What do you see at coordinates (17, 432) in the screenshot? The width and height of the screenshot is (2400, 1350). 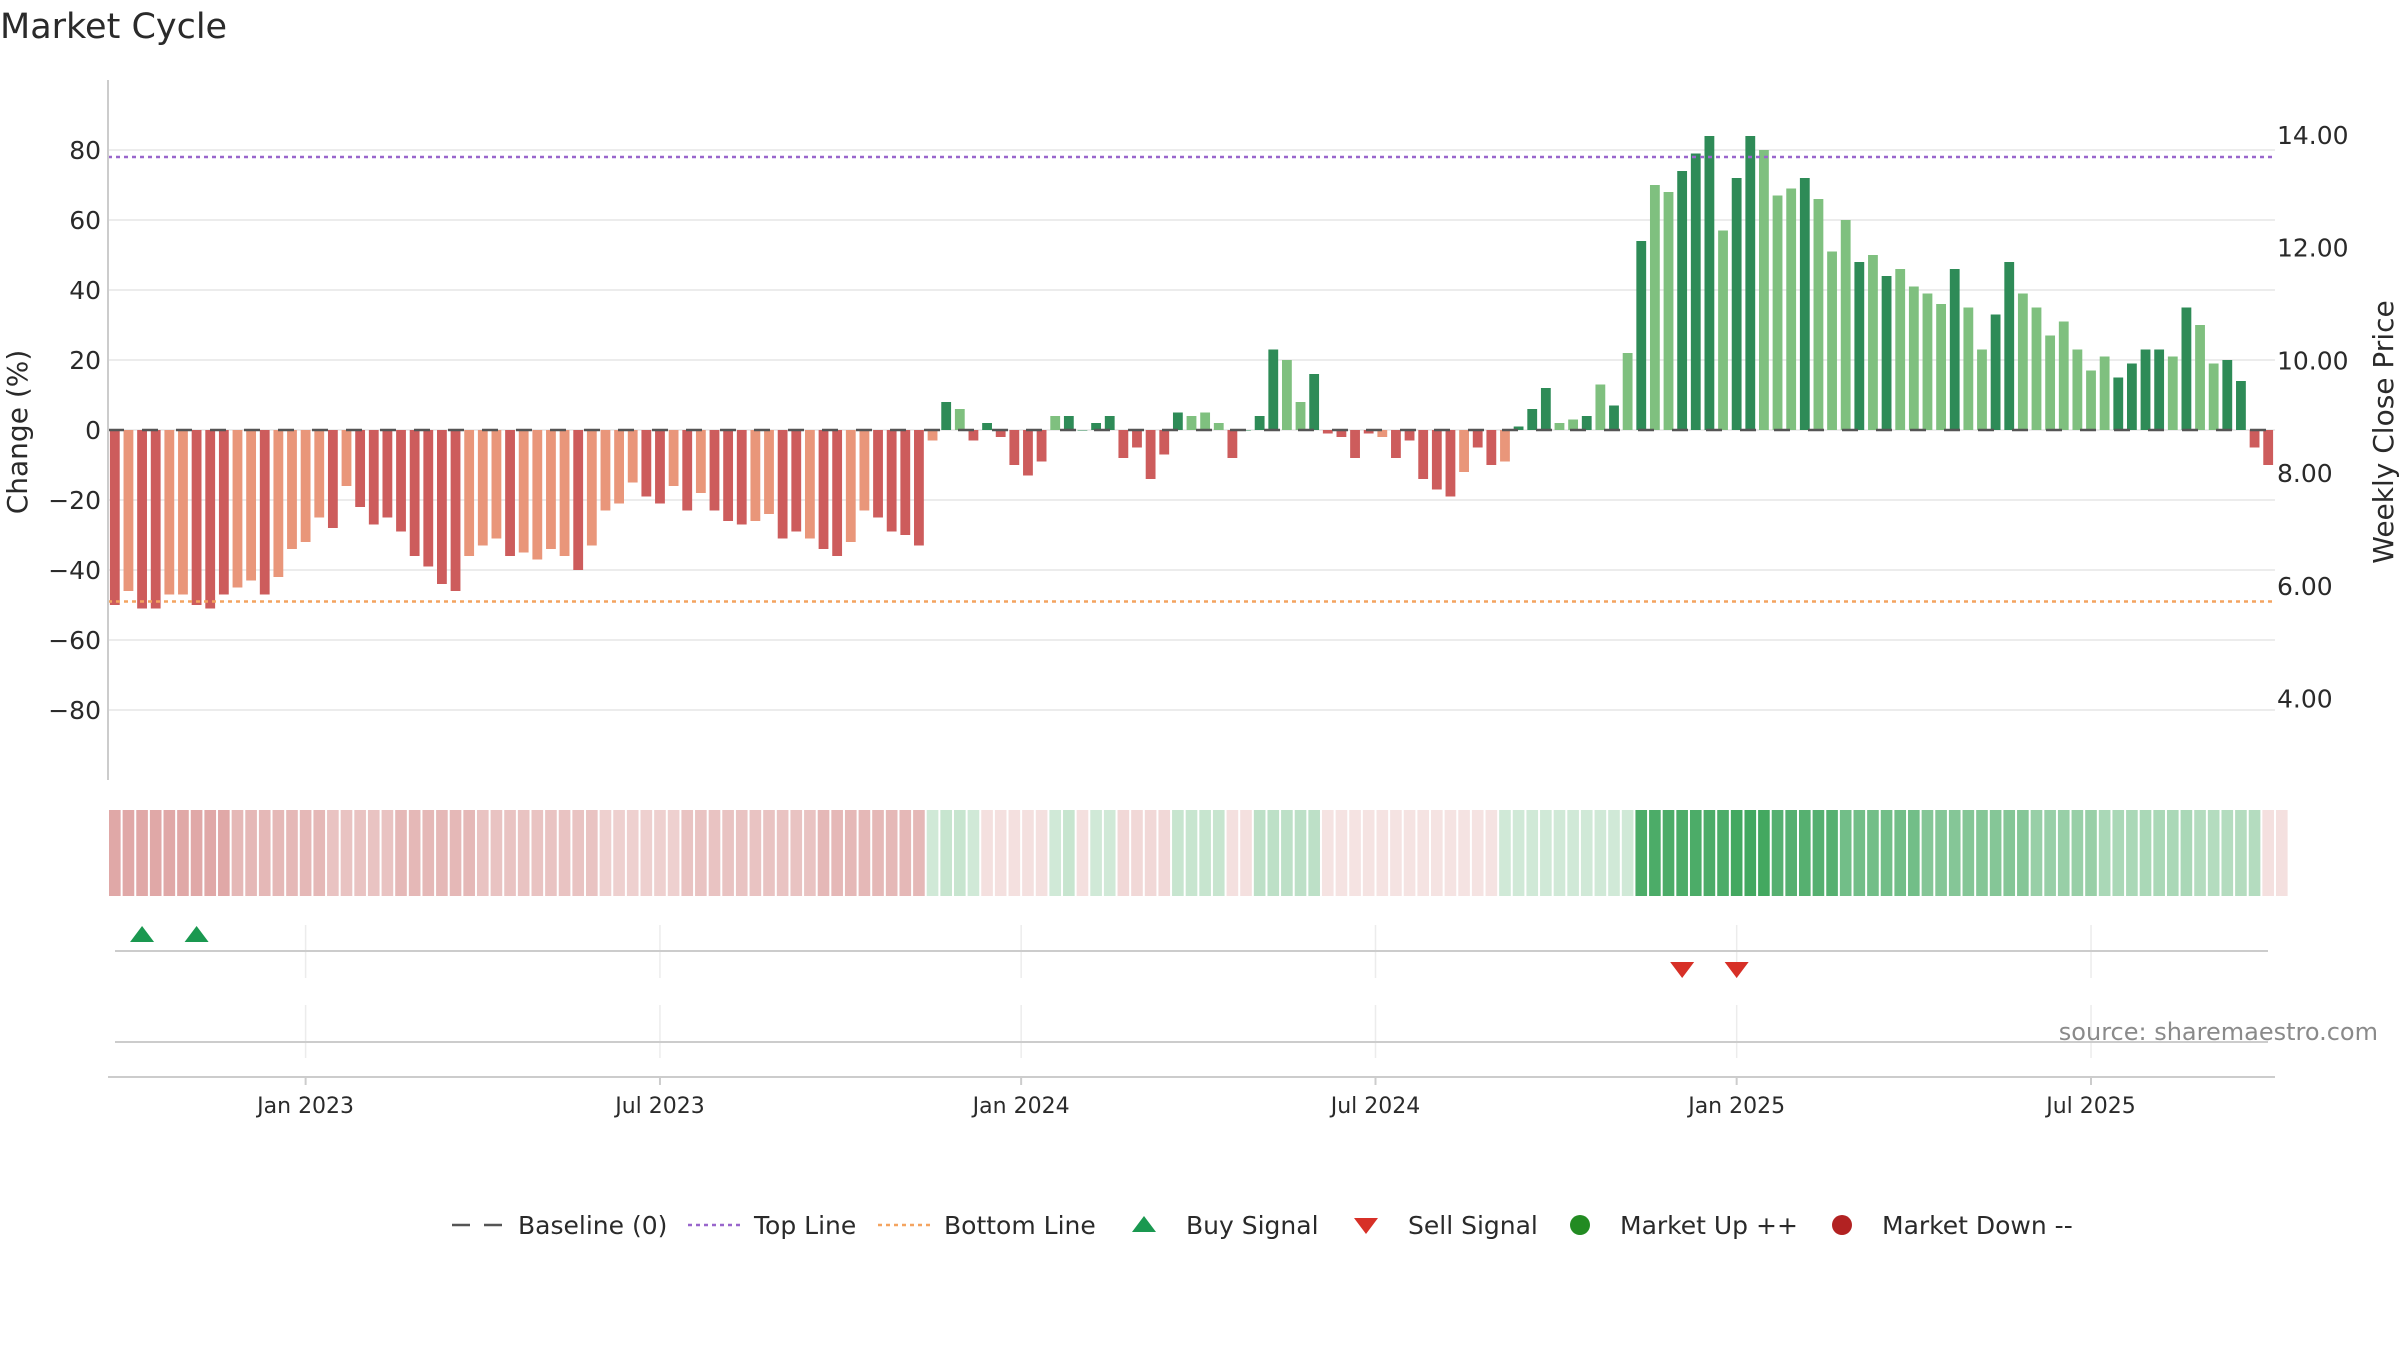 I see `y-axis-label: Change (%)` at bounding box center [17, 432].